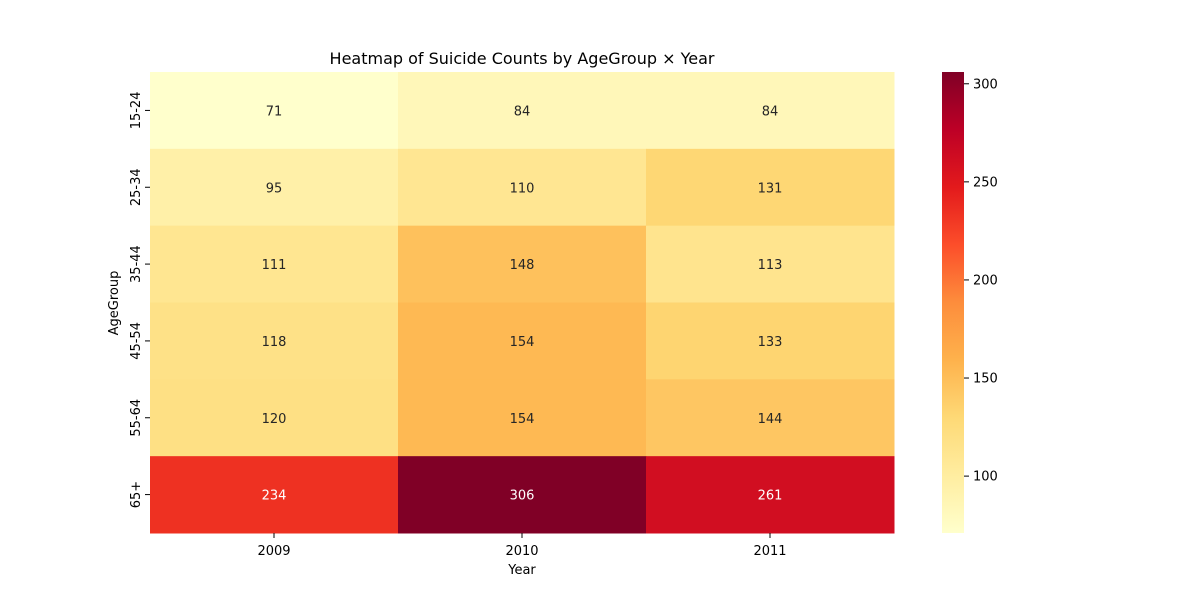 The width and height of the screenshot is (1200, 600). Describe the element at coordinates (985, 477) in the screenshot. I see `colorbar-tick-label: 100` at that location.